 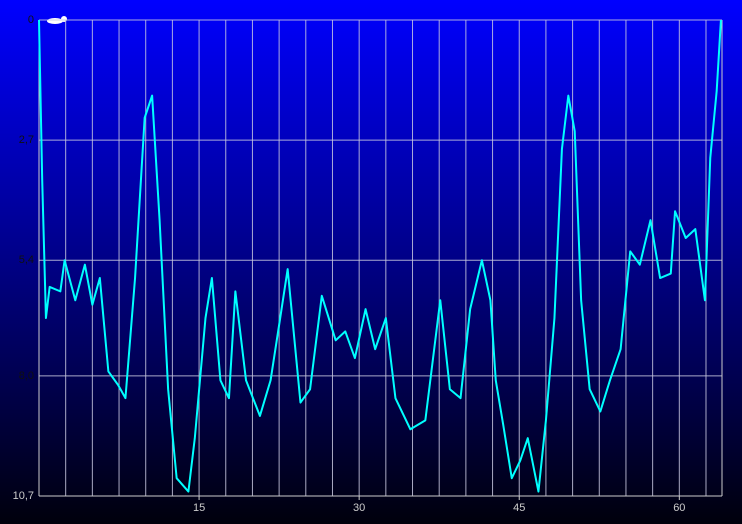 What do you see at coordinates (199, 508) in the screenshot?
I see `x-tick-label: 15` at bounding box center [199, 508].